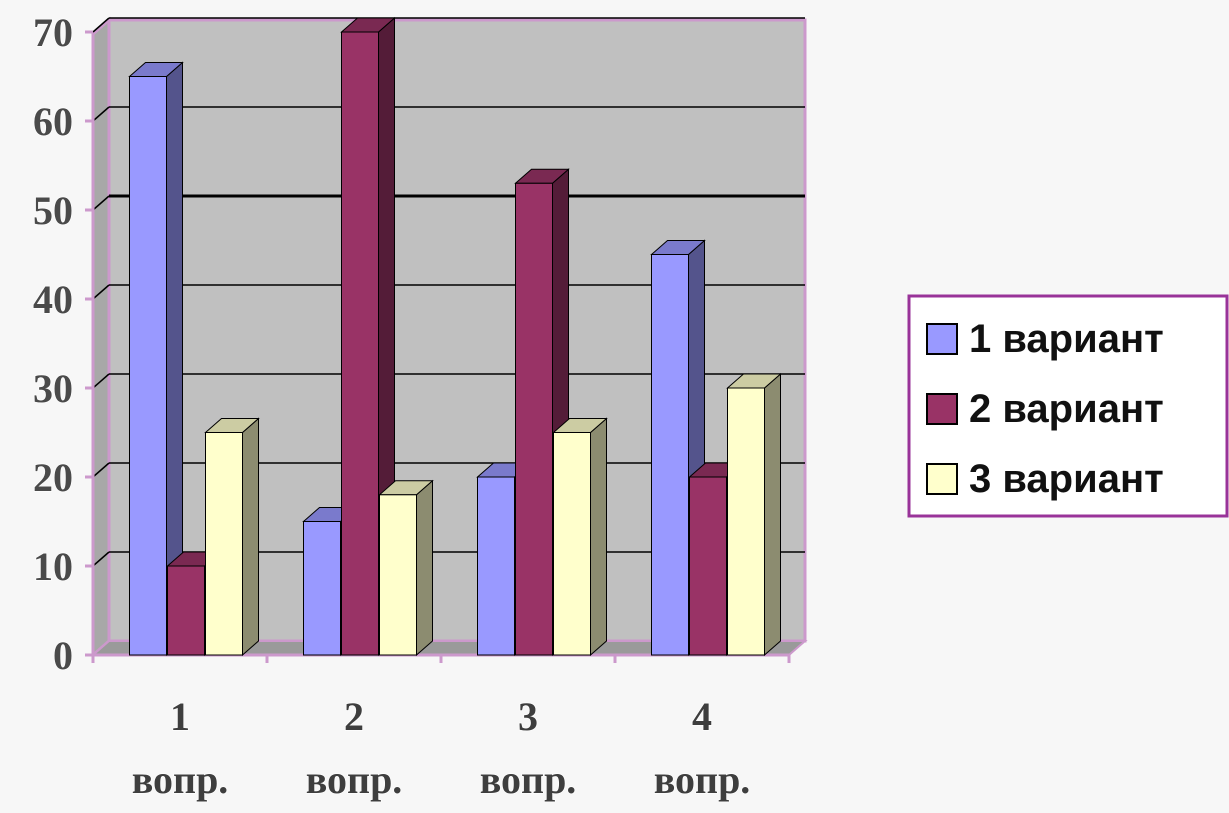 The width and height of the screenshot is (1229, 813). What do you see at coordinates (63, 655) in the screenshot?
I see `y-tick-label: 0` at bounding box center [63, 655].